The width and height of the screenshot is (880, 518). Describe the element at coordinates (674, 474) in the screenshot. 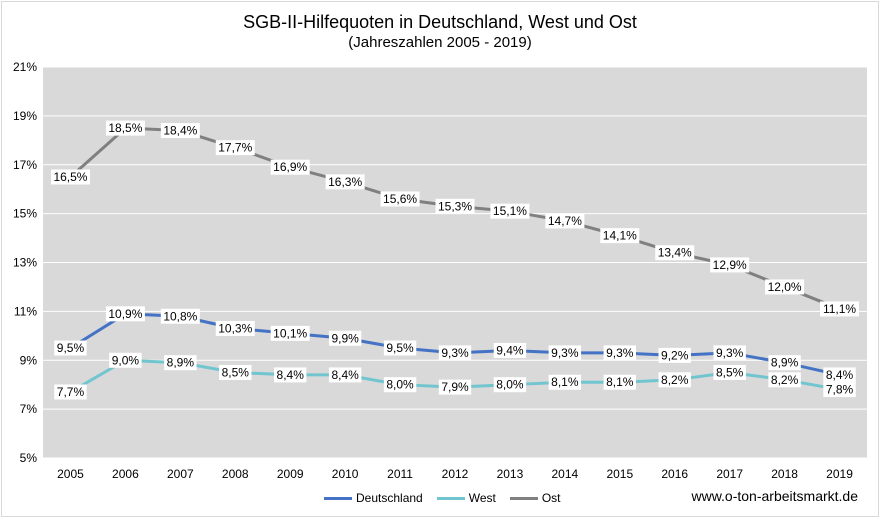

I see `x-tick-label: 2016` at that location.